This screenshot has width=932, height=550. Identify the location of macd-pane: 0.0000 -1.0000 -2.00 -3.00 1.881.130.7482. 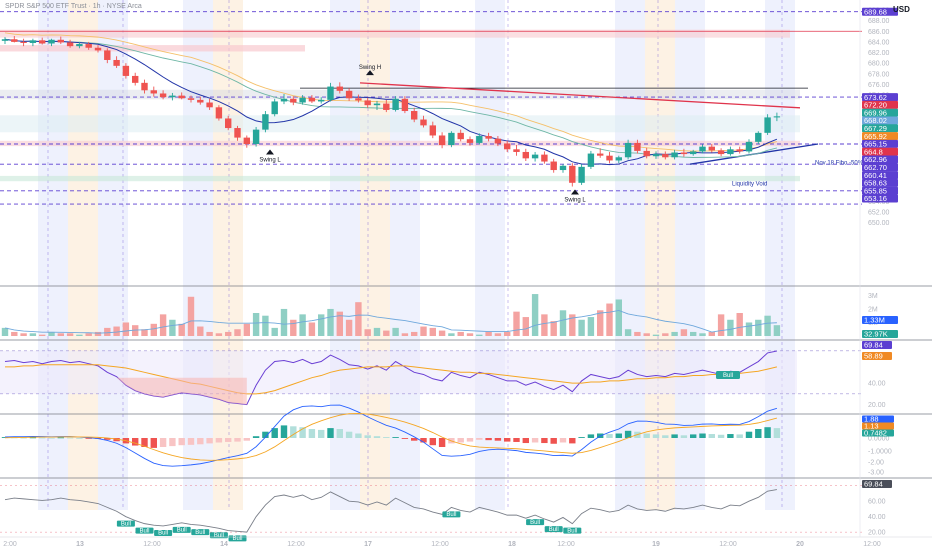
(466, 440).